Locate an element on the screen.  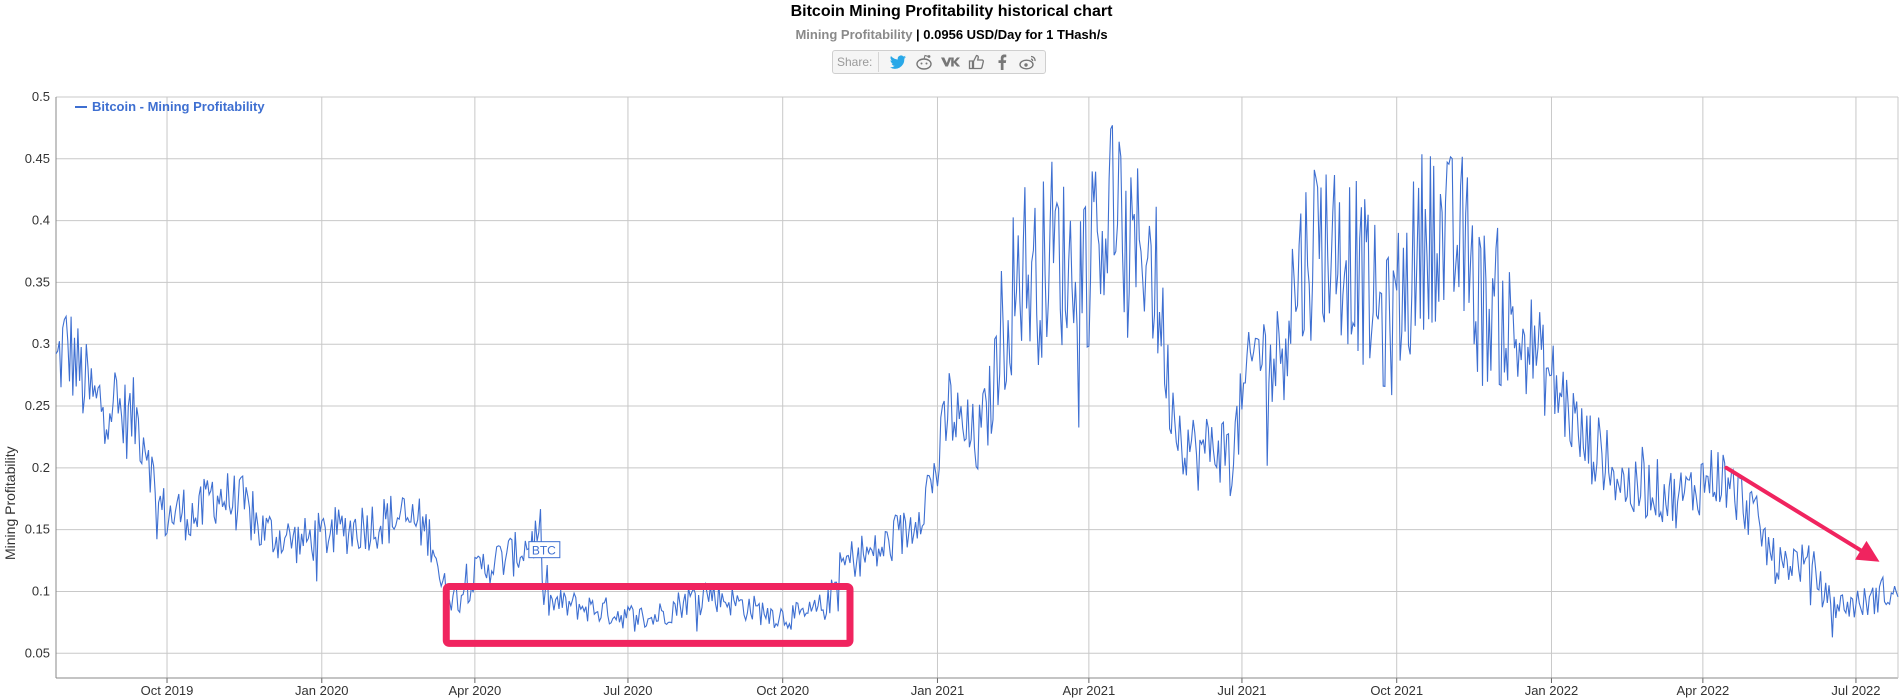
x-tick-label: Jan 2021 is located at coordinates (938, 690).